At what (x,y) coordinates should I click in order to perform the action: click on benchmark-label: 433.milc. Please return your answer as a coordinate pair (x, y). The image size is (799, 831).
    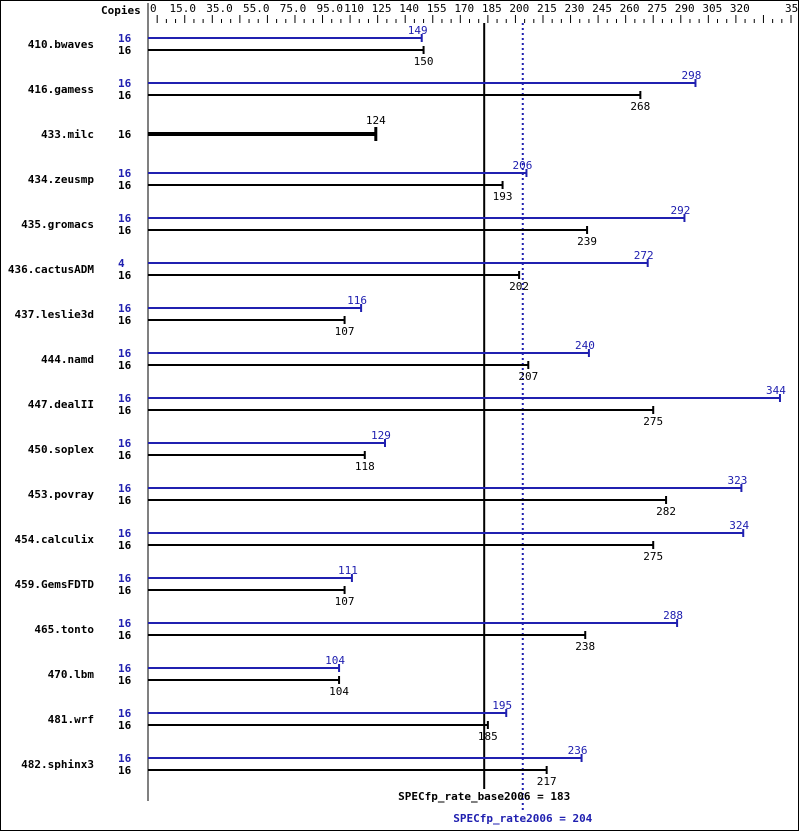
    Looking at the image, I should click on (67, 134).